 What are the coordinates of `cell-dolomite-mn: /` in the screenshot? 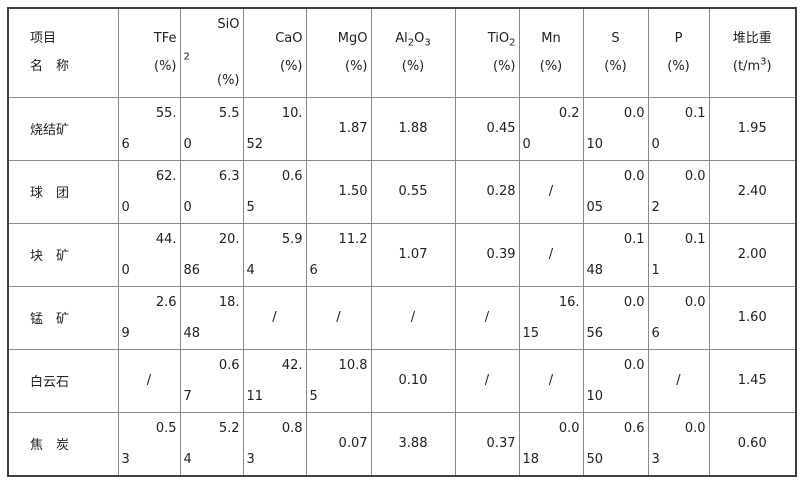 It's located at (551, 380).